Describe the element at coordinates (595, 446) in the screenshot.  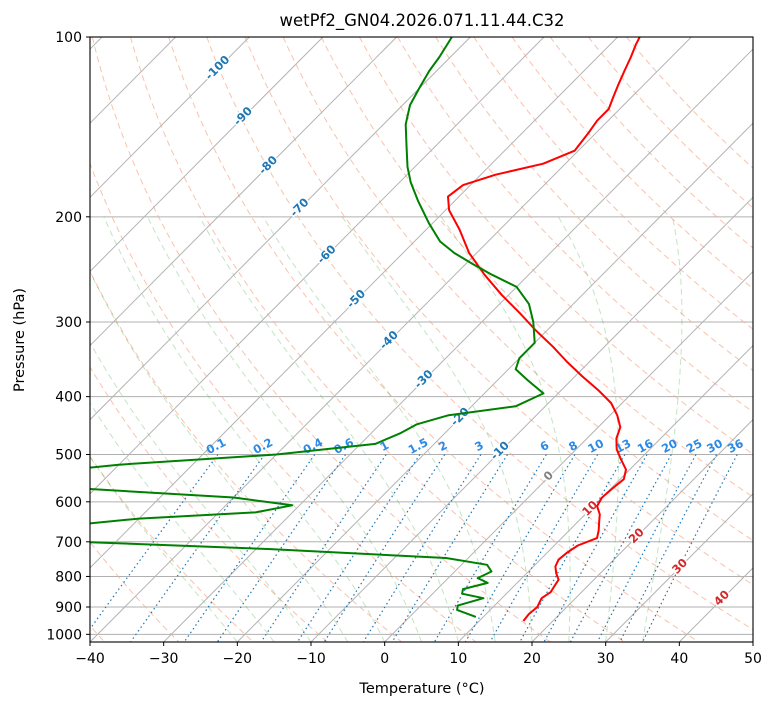
I see `mixing-ratio-label: 10` at that location.